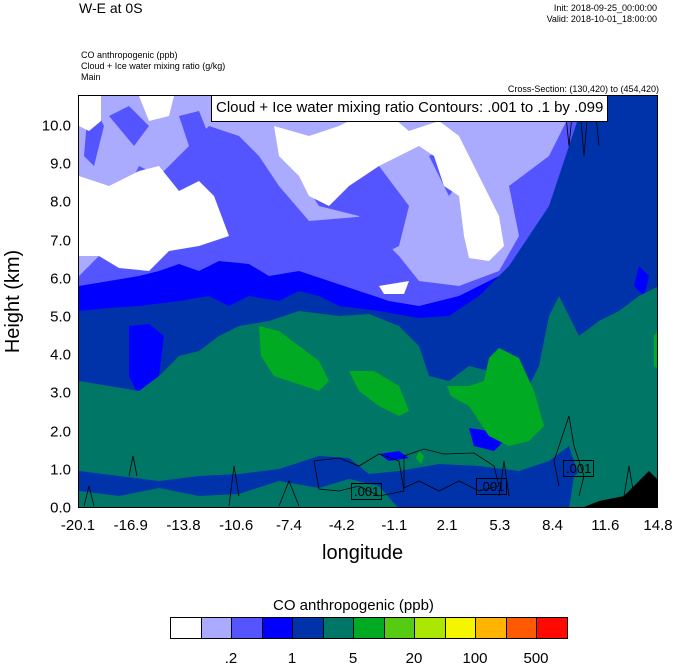  Describe the element at coordinates (60, 241) in the screenshot. I see `y-tick-label: 7.0` at that location.